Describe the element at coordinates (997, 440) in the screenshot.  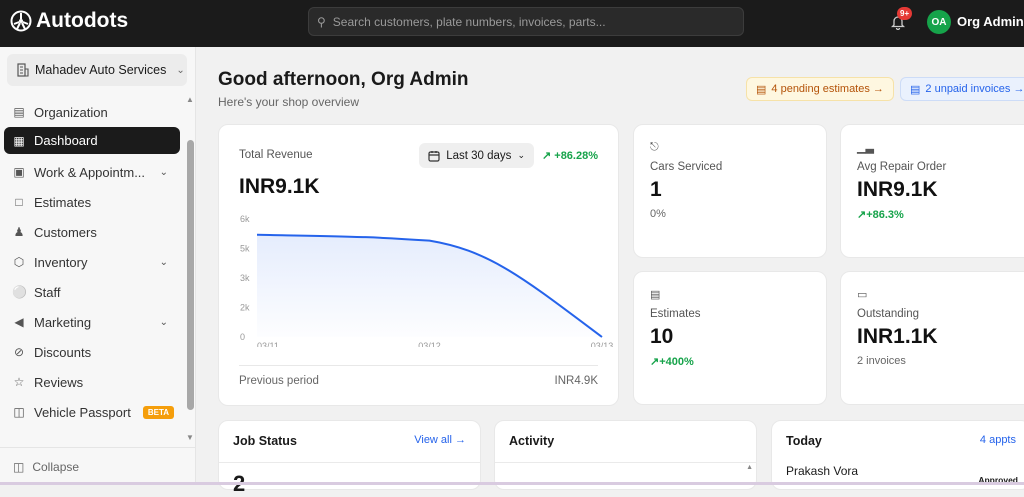
I see `appointments-link: 4 appts` at that location.